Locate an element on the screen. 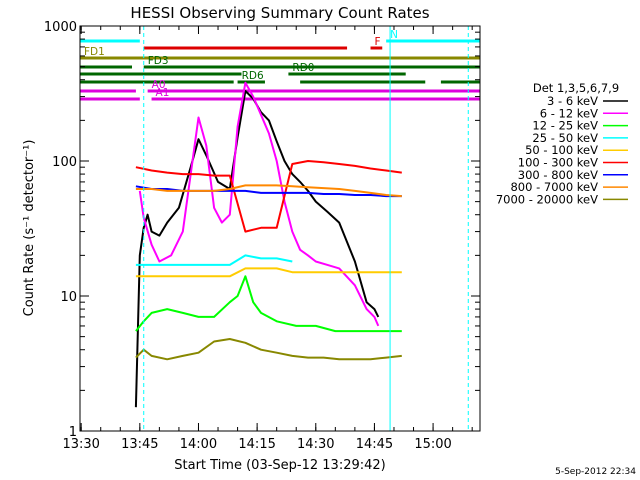 This screenshot has height=480, width=640. legend-entry-label: 800 - 7000 keV is located at coordinates (554, 187).